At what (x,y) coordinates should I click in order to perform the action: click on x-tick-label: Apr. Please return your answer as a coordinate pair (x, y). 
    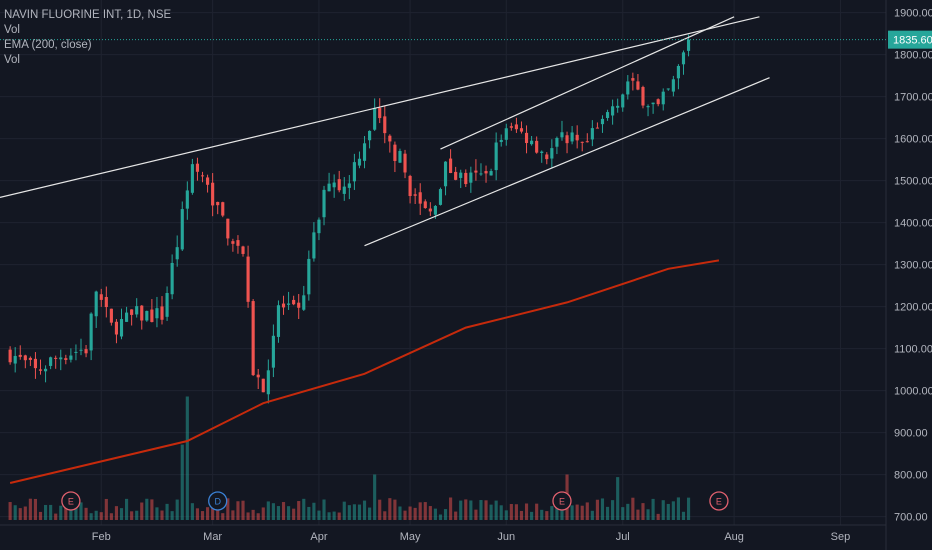
    Looking at the image, I should click on (318, 537).